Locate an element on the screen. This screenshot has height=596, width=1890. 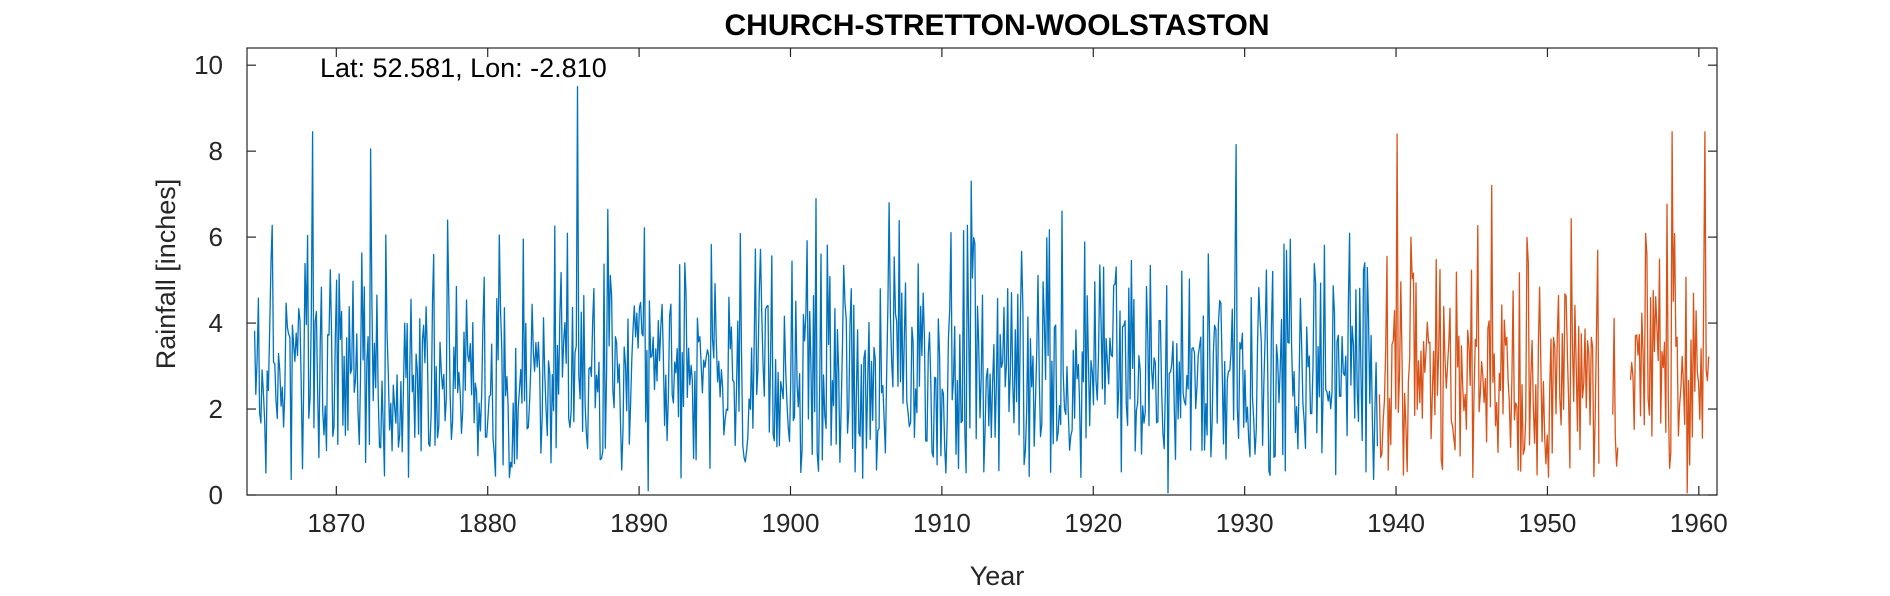
y-tick-label: 0 is located at coordinates (216, 495).